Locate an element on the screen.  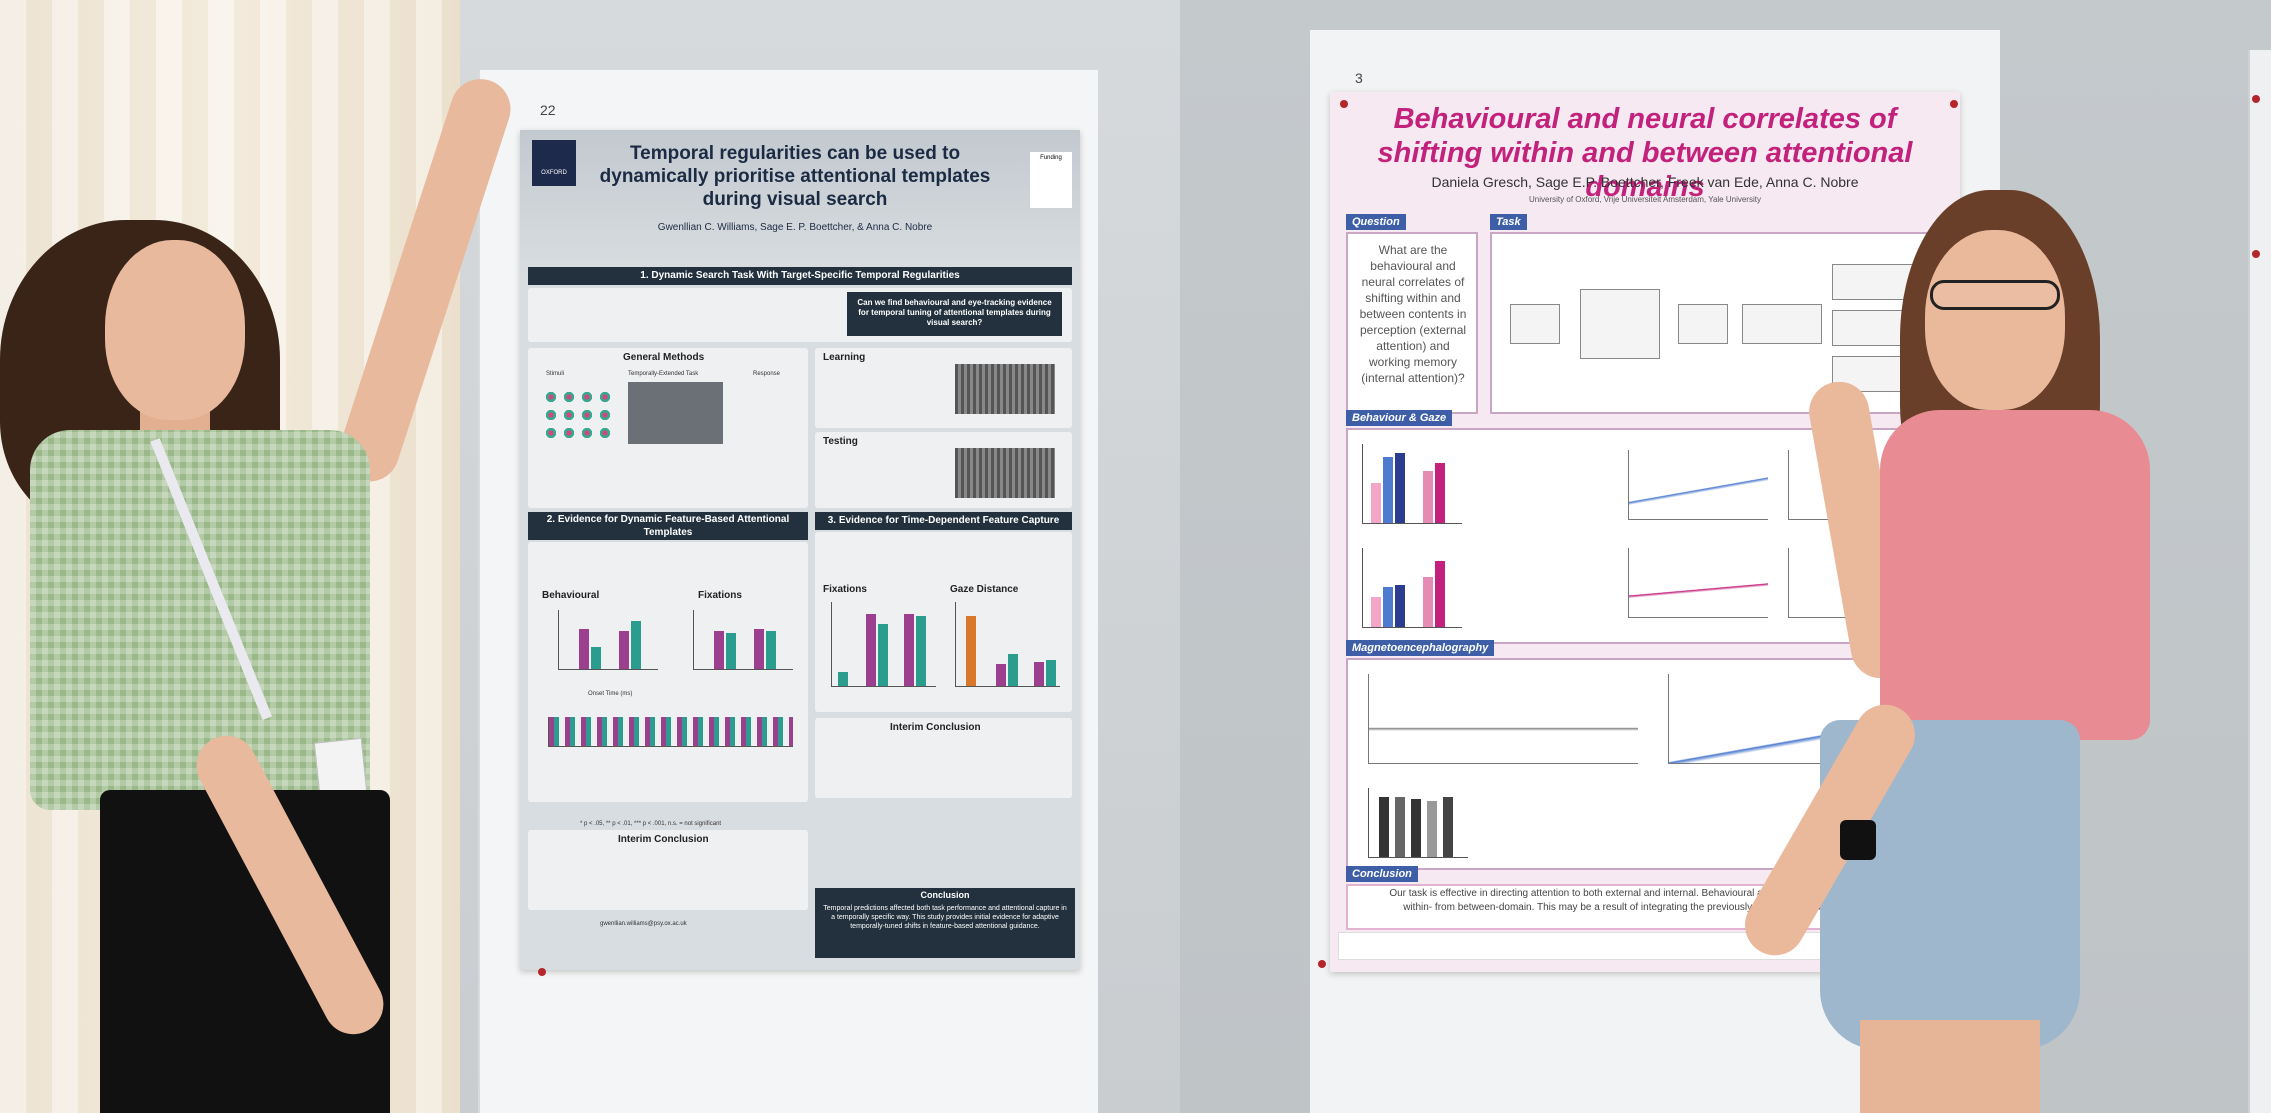
testing-trial-strip is located at coordinates (1005, 473).